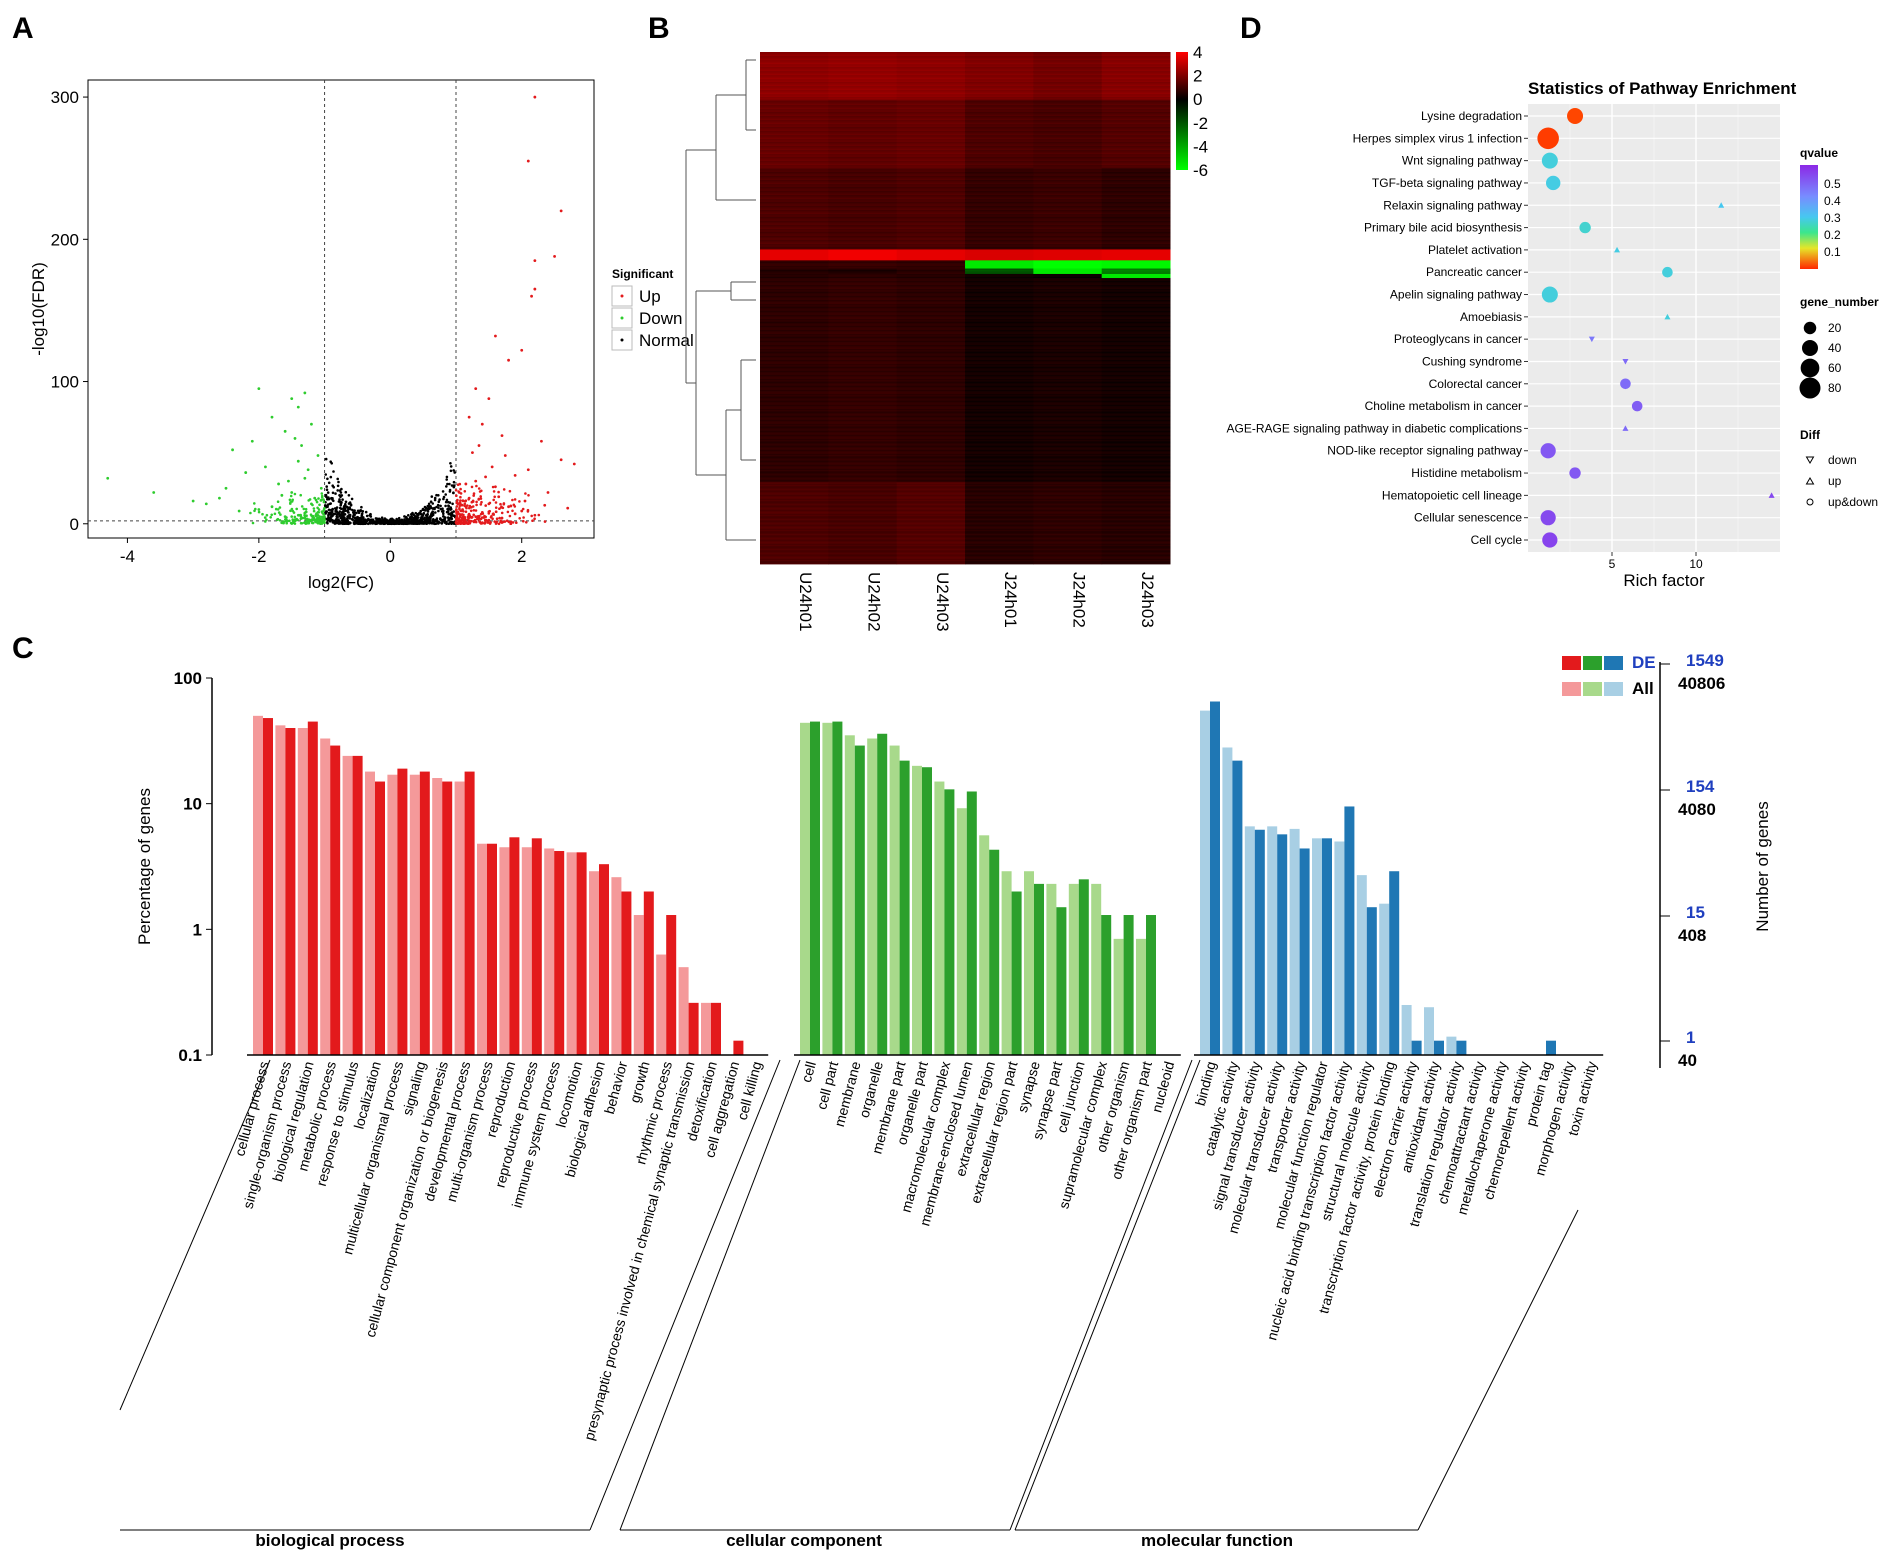 The image size is (1904, 1554). I want to click on x-tick-label: 2, so click(521, 556).